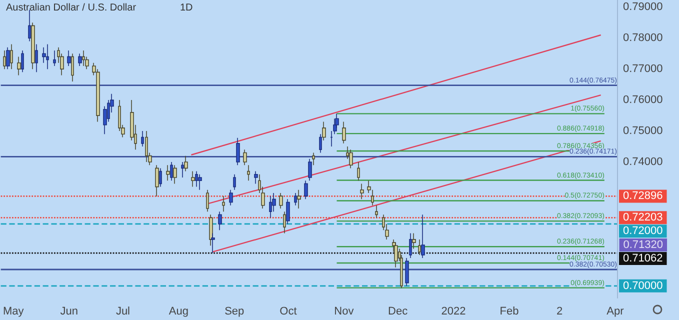 The width and height of the screenshot is (679, 320). I want to click on x-tick-label: May, so click(13, 312).